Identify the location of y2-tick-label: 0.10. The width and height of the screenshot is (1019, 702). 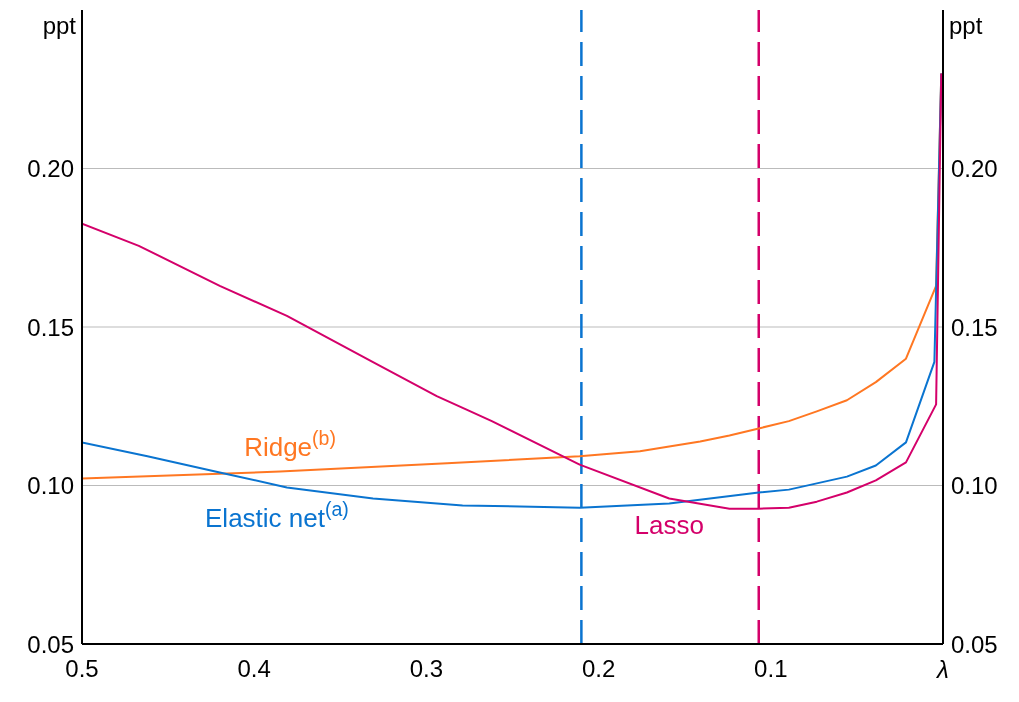
(974, 486).